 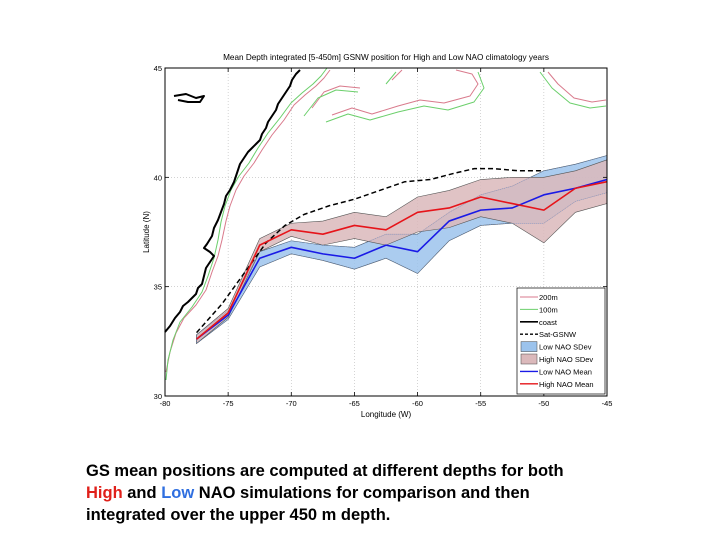 What do you see at coordinates (178, 493) in the screenshot?
I see `caption-low-word: Low` at bounding box center [178, 493].